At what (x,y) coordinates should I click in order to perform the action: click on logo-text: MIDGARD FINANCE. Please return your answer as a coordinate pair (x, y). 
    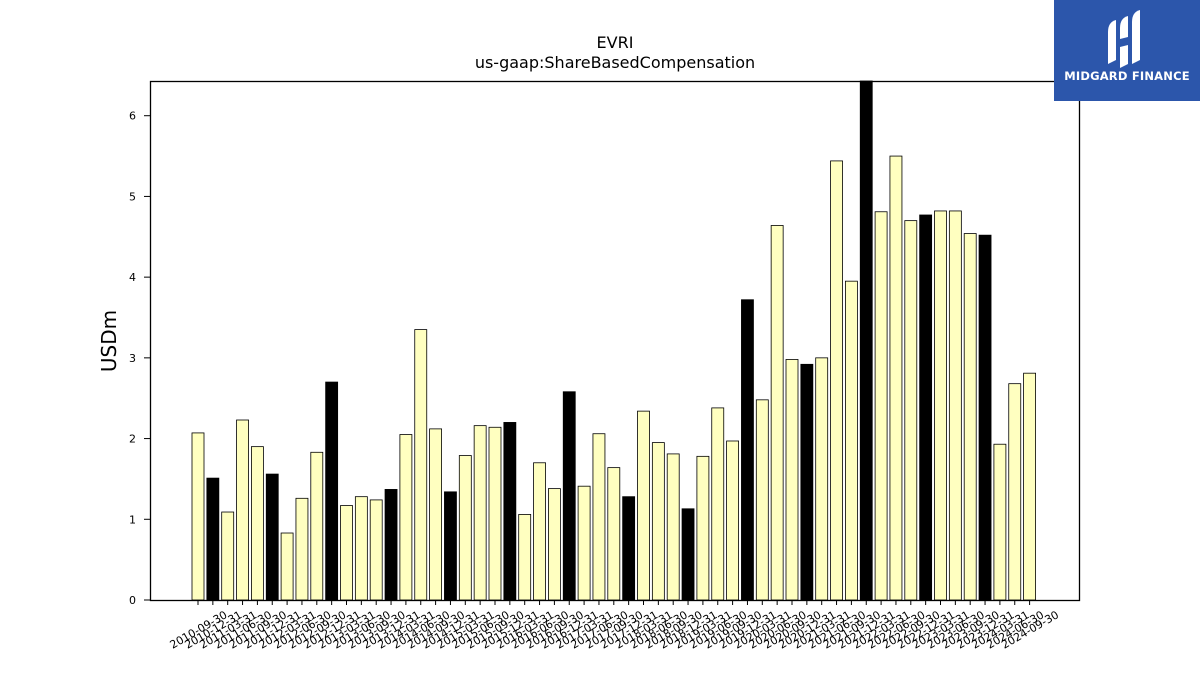
    Looking at the image, I should click on (1127, 76).